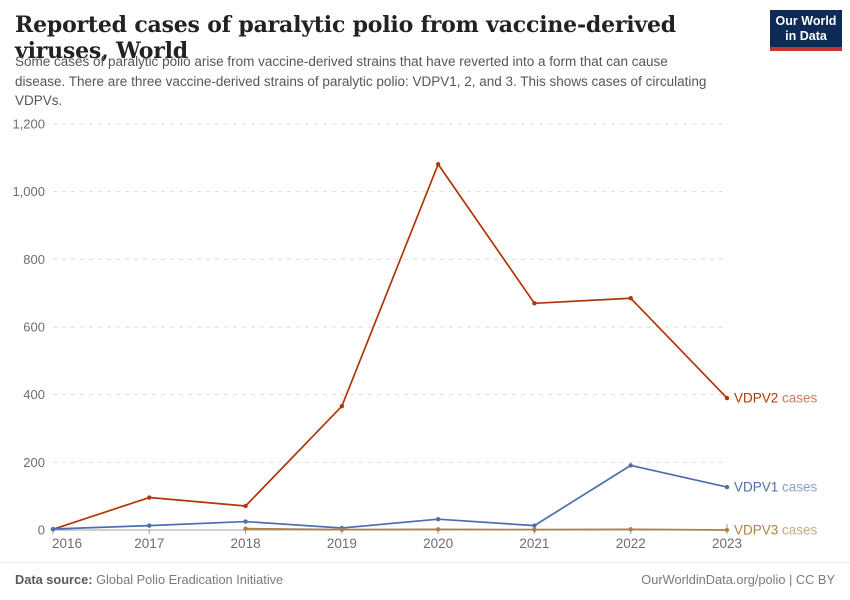 The width and height of the screenshot is (850, 600). I want to click on series-label-vdpv2: VDPV2 cases, so click(776, 398).